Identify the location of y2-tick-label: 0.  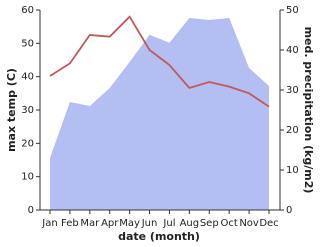
(289, 210).